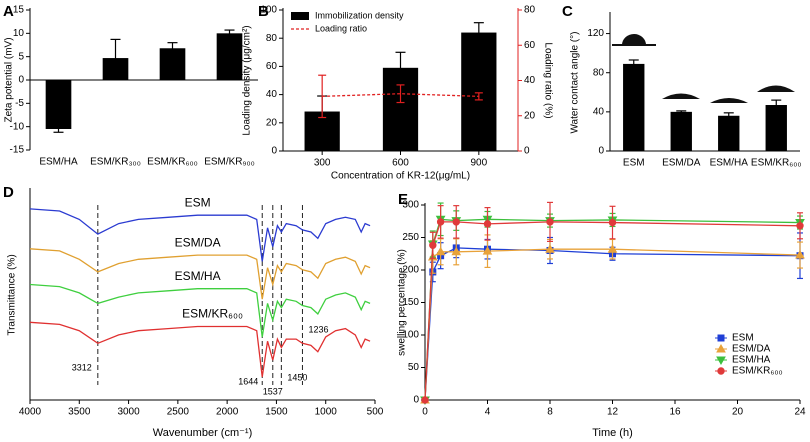 Image resolution: width=810 pixels, height=442 pixels. Describe the element at coordinates (30, 412) in the screenshot. I see `x-tick-label: 4000` at that location.